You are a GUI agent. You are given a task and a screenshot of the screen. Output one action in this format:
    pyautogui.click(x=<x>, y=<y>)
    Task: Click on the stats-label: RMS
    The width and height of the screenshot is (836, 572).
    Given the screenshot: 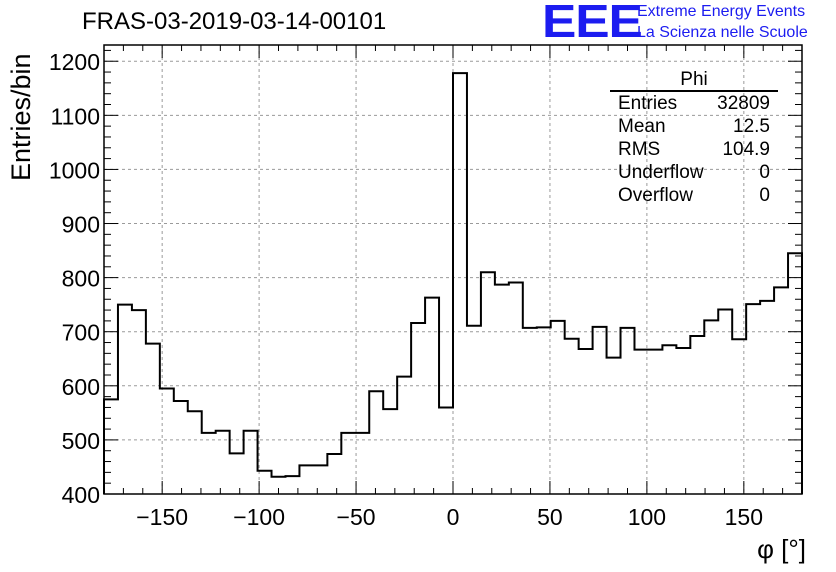 What is the action you would take?
    pyautogui.click(x=639, y=149)
    